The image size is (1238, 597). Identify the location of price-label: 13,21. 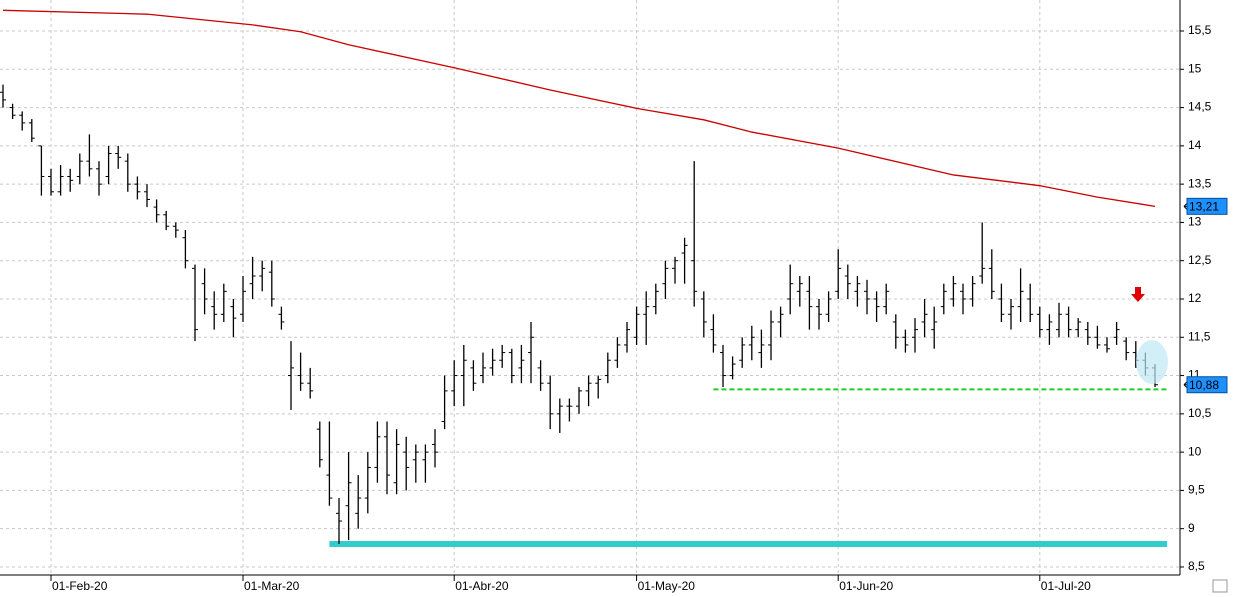
(1204, 207).